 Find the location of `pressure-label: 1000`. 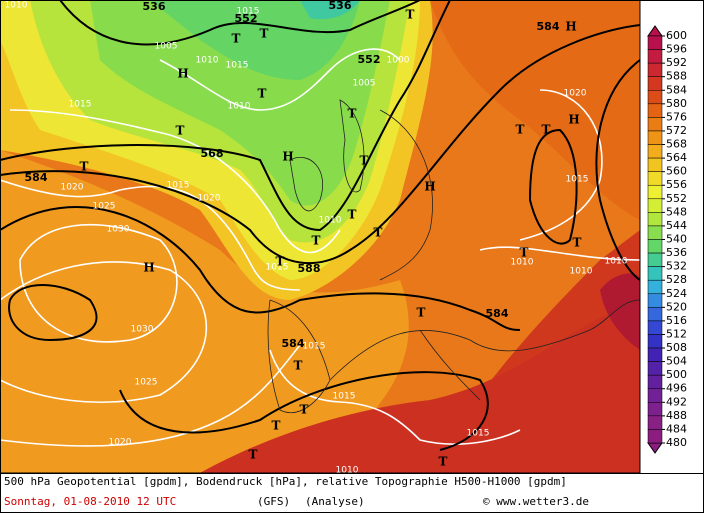

pressure-label: 1000 is located at coordinates (398, 61).